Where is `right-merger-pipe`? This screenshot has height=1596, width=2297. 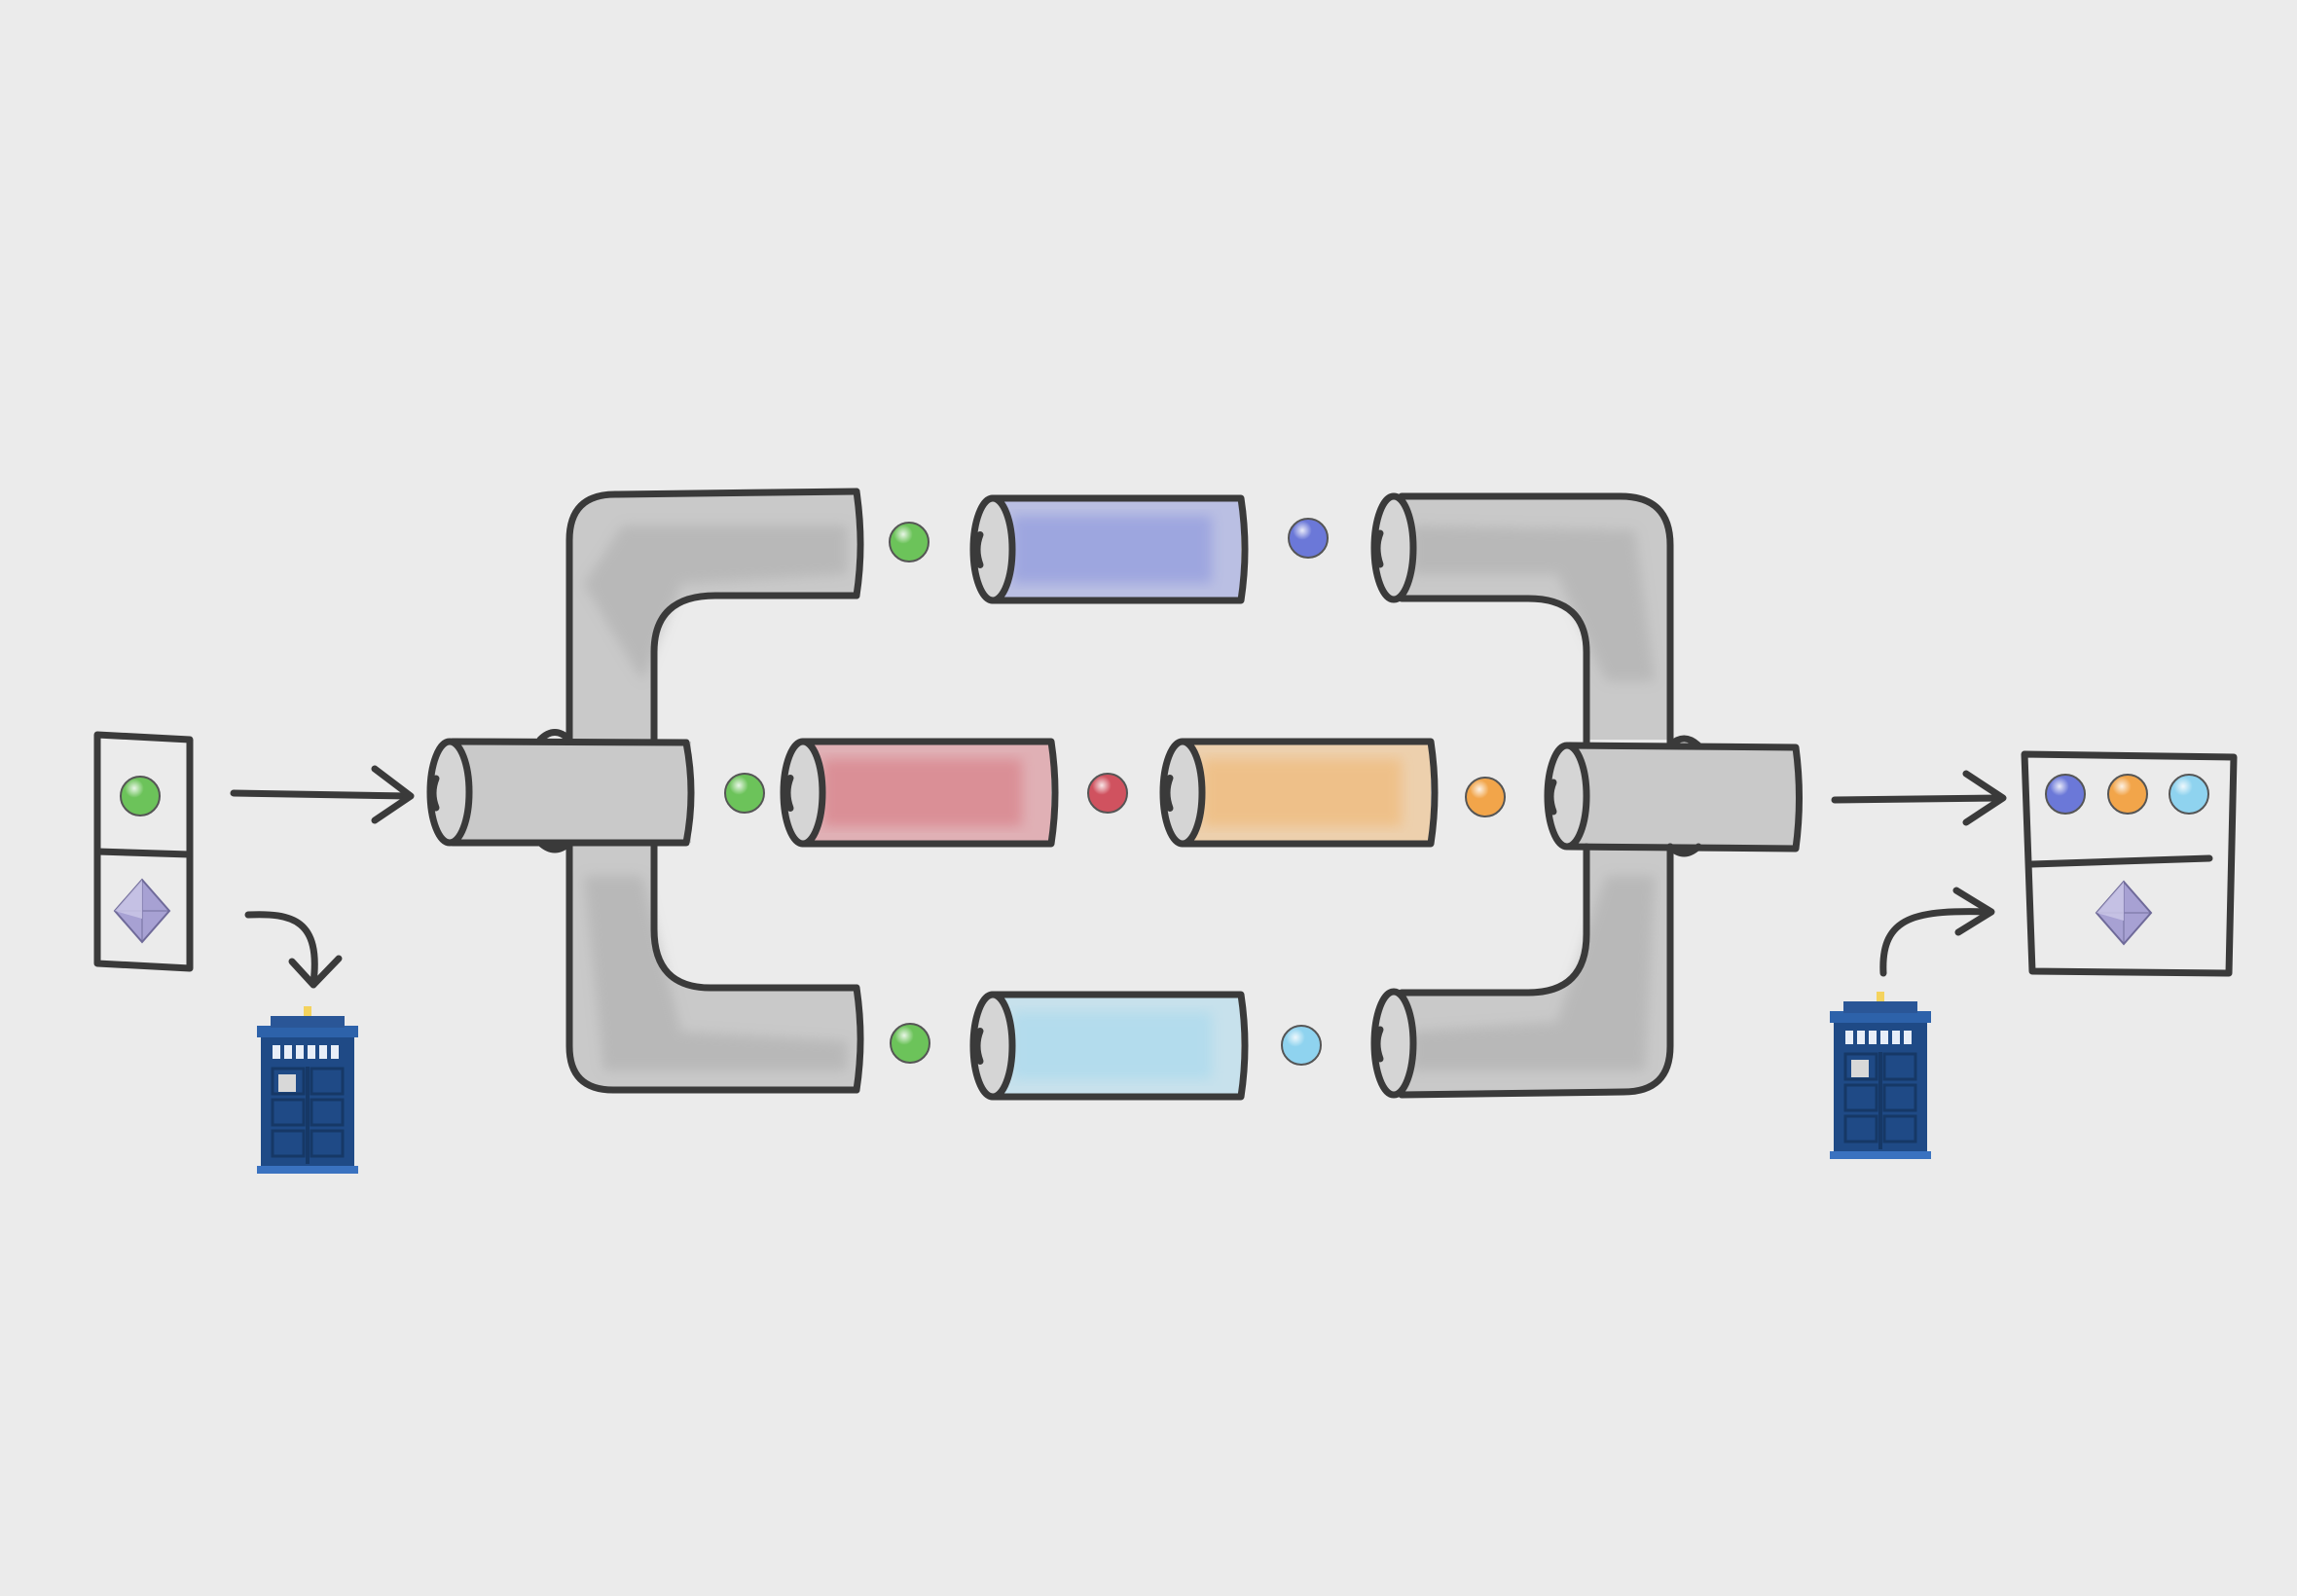 right-merger-pipe is located at coordinates (1586, 796).